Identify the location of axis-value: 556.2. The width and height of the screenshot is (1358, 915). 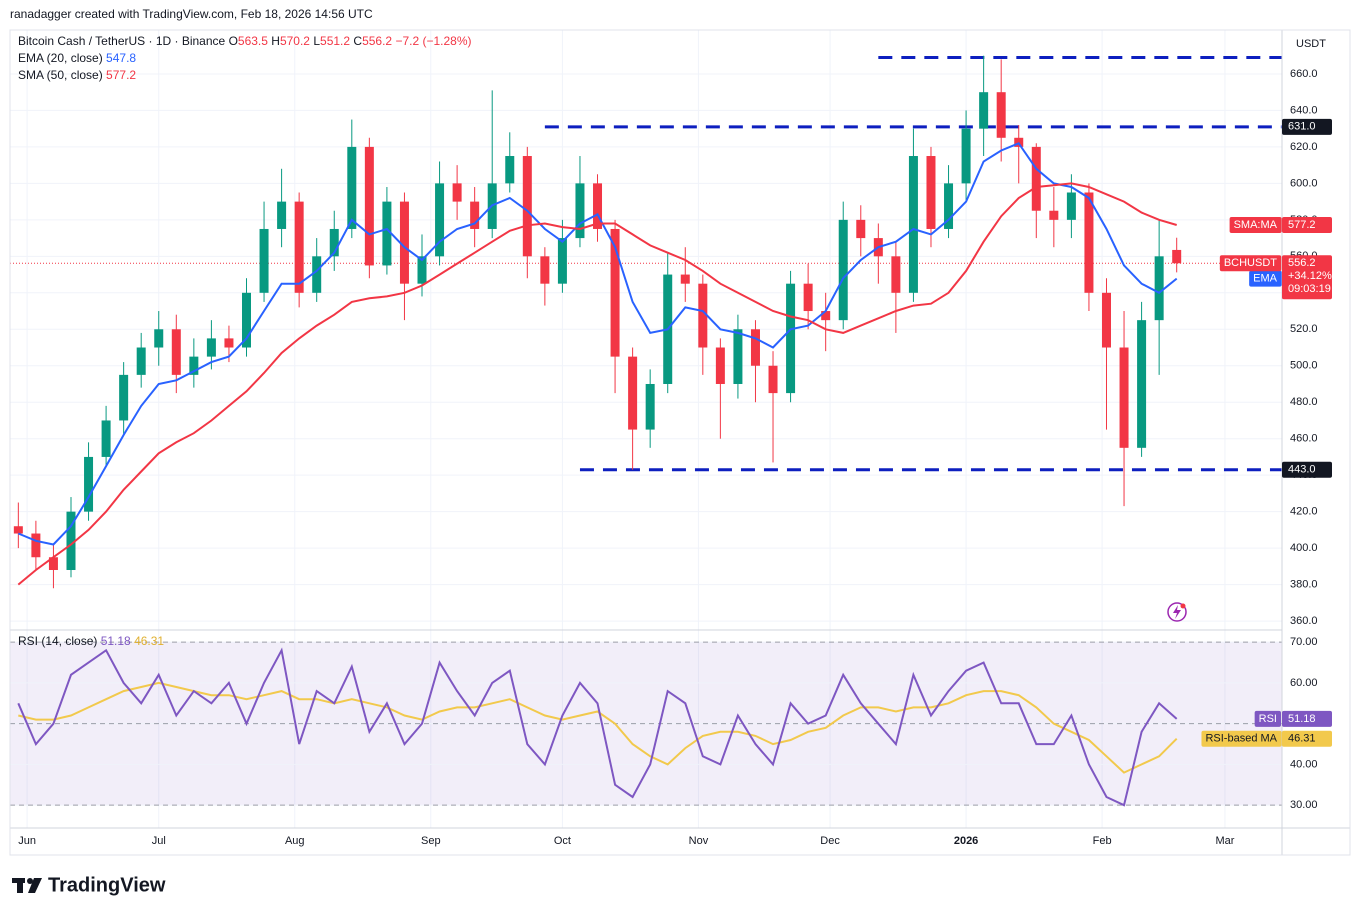
(1302, 263).